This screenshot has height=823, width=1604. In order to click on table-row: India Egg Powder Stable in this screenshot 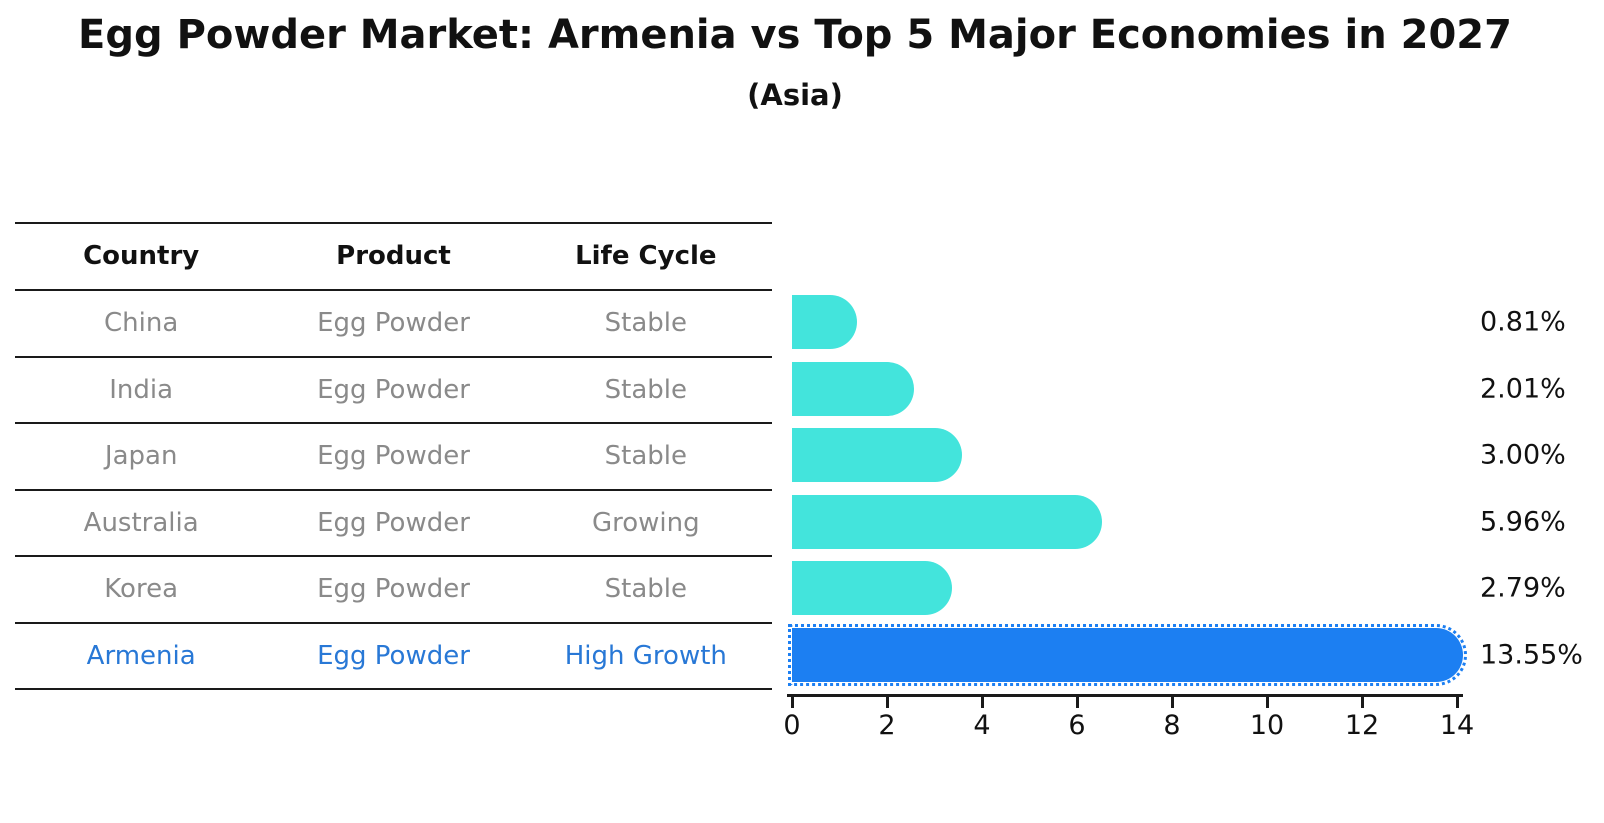, I will do `click(393, 389)`.